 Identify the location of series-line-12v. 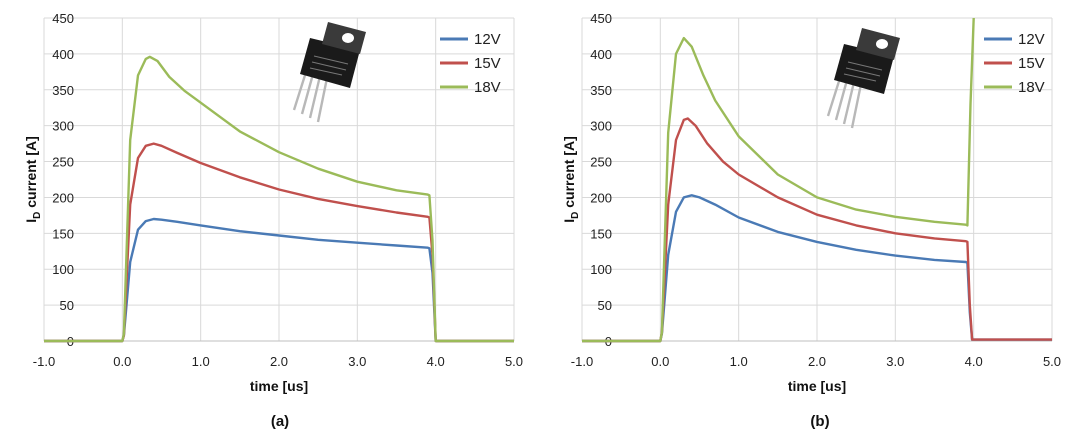
(279, 280).